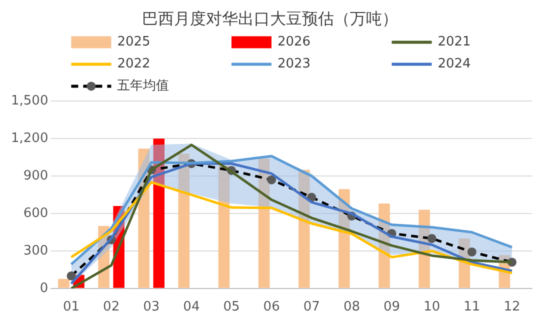 The image size is (550, 326). I want to click on legend-label: 2024, so click(454, 64).